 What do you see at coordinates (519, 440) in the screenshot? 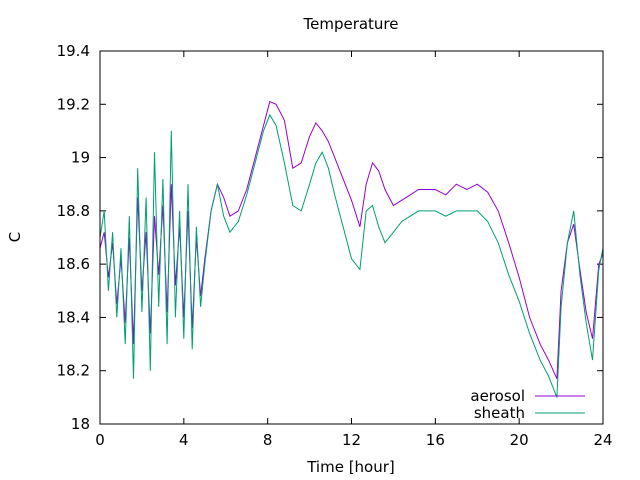
I see `x-tick-label: 20` at bounding box center [519, 440].